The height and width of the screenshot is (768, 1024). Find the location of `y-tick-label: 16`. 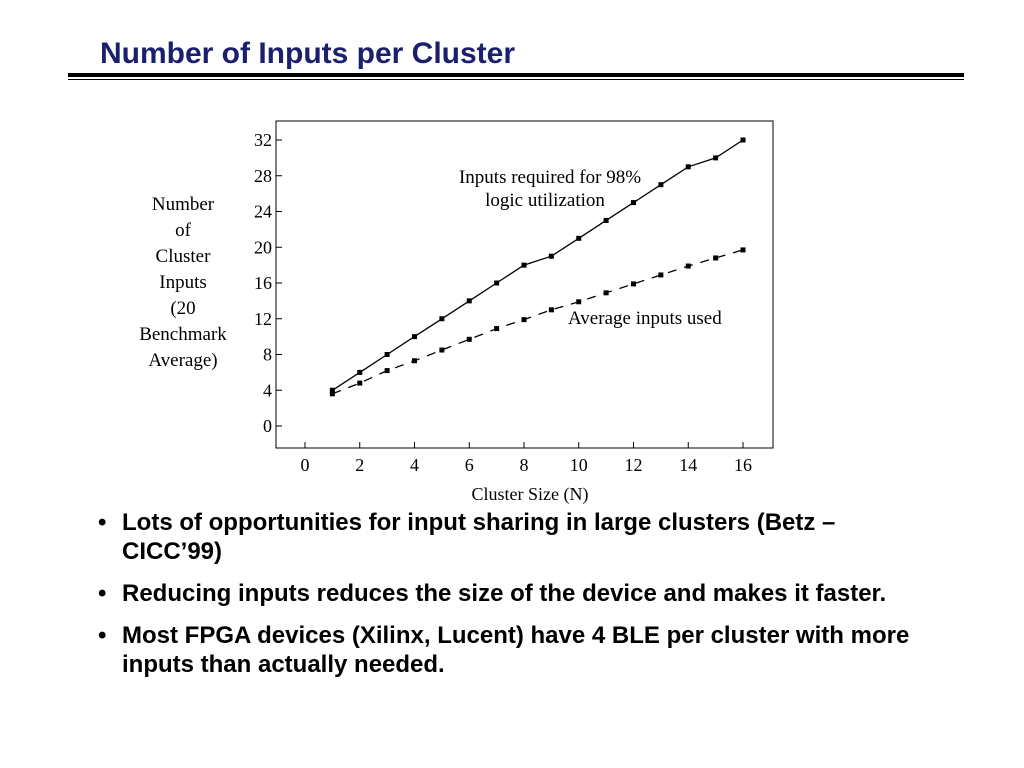

y-tick-label: 16 is located at coordinates (263, 283).